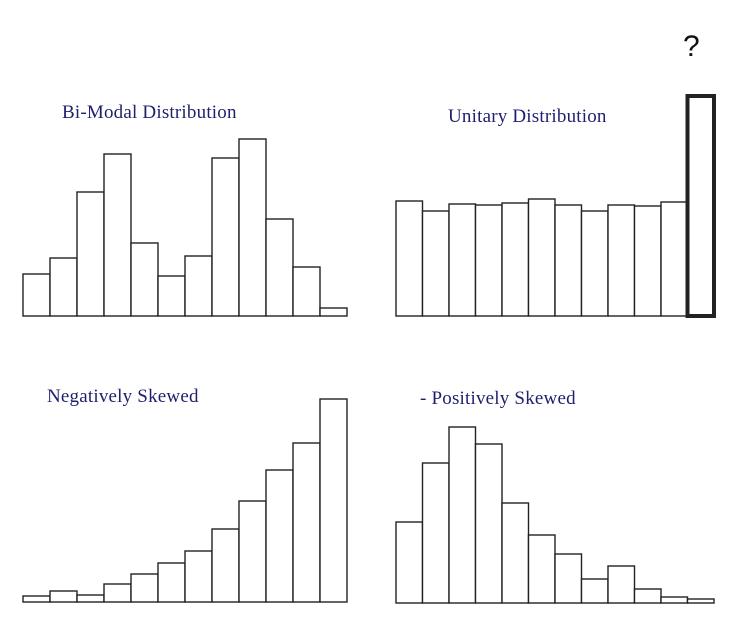 The height and width of the screenshot is (636, 738). I want to click on bimodal-histogram, so click(185, 227).